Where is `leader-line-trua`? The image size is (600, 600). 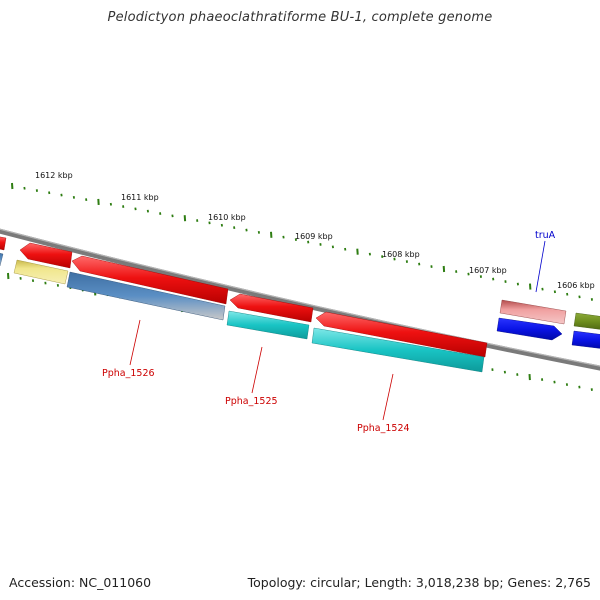 leader-line-trua is located at coordinates (540, 266).